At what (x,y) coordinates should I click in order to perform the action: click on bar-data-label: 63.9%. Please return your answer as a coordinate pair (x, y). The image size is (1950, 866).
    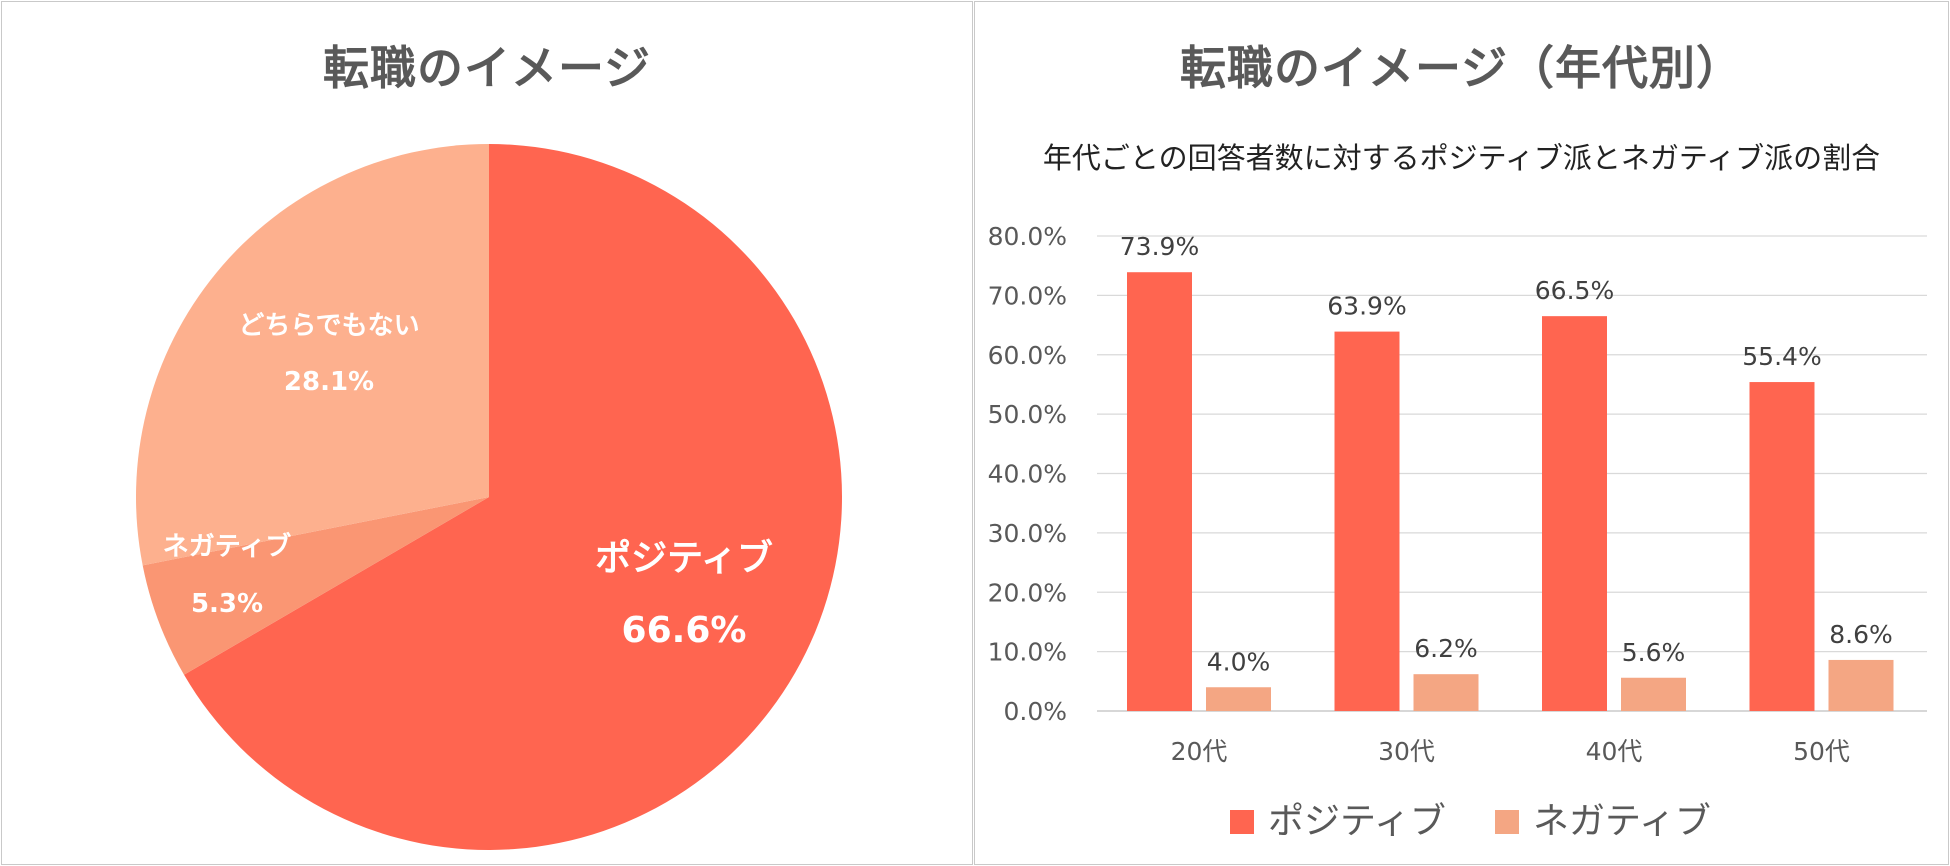
    Looking at the image, I should click on (1366, 306).